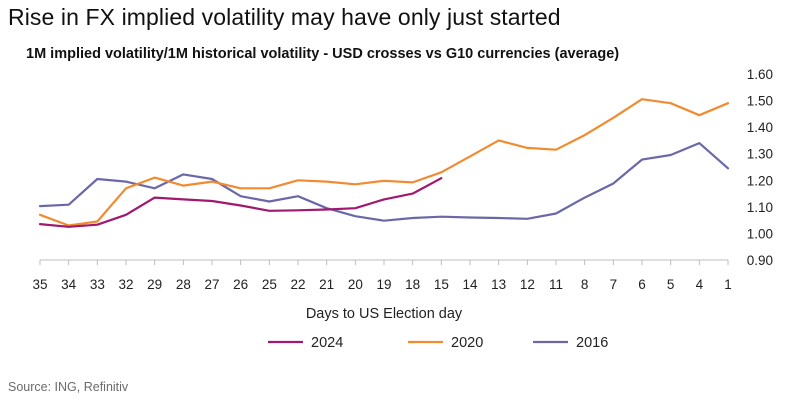 This screenshot has width=799, height=408. I want to click on x-tick-label: 32, so click(125, 284).